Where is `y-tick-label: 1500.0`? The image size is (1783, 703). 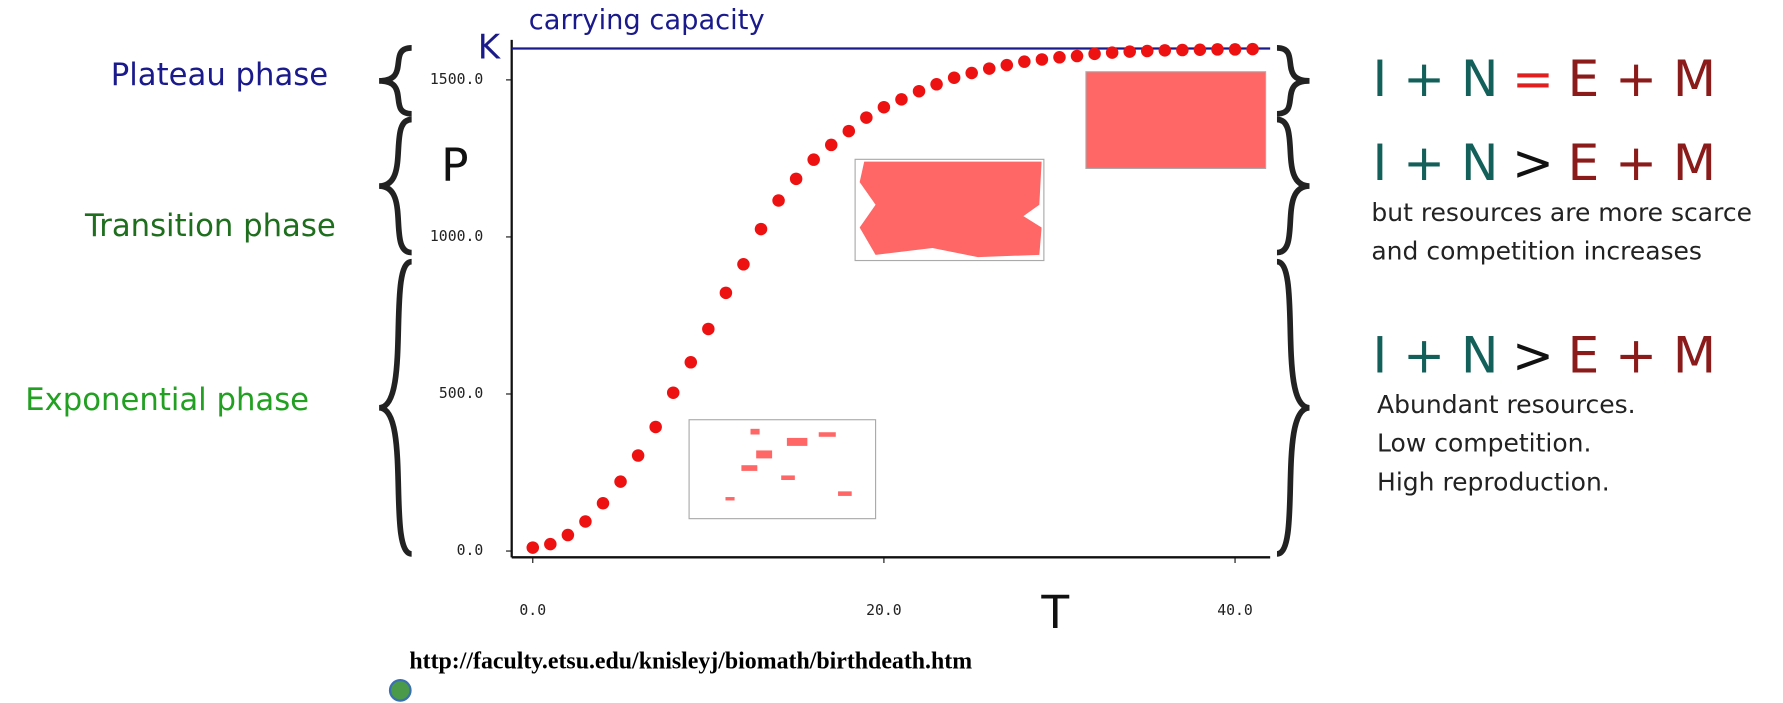
y-tick-label: 1500.0 is located at coordinates (456, 79).